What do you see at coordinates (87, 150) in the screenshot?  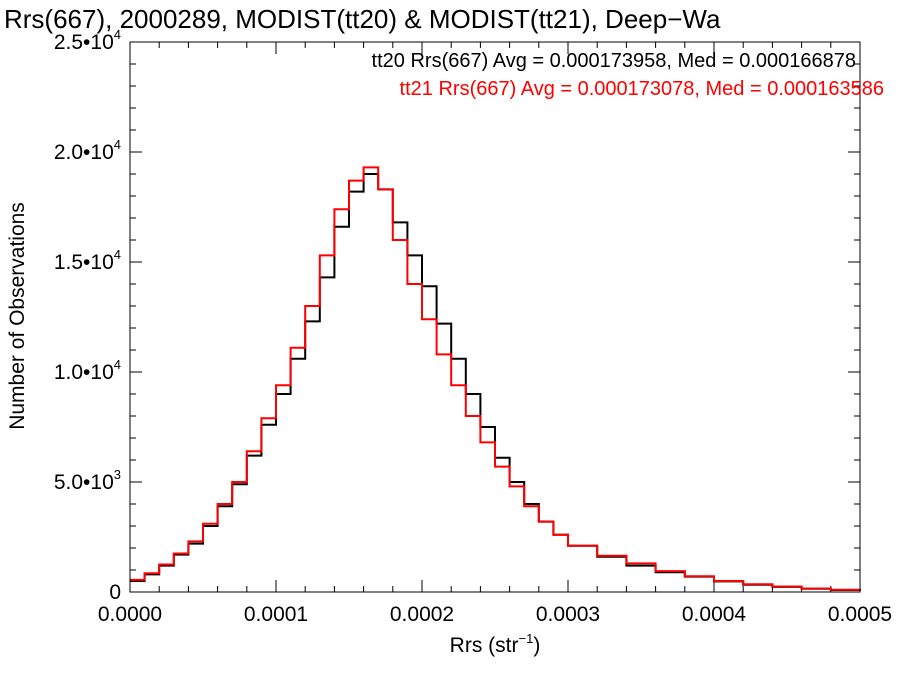 I see `y-tick-label: 2.0•104` at bounding box center [87, 150].